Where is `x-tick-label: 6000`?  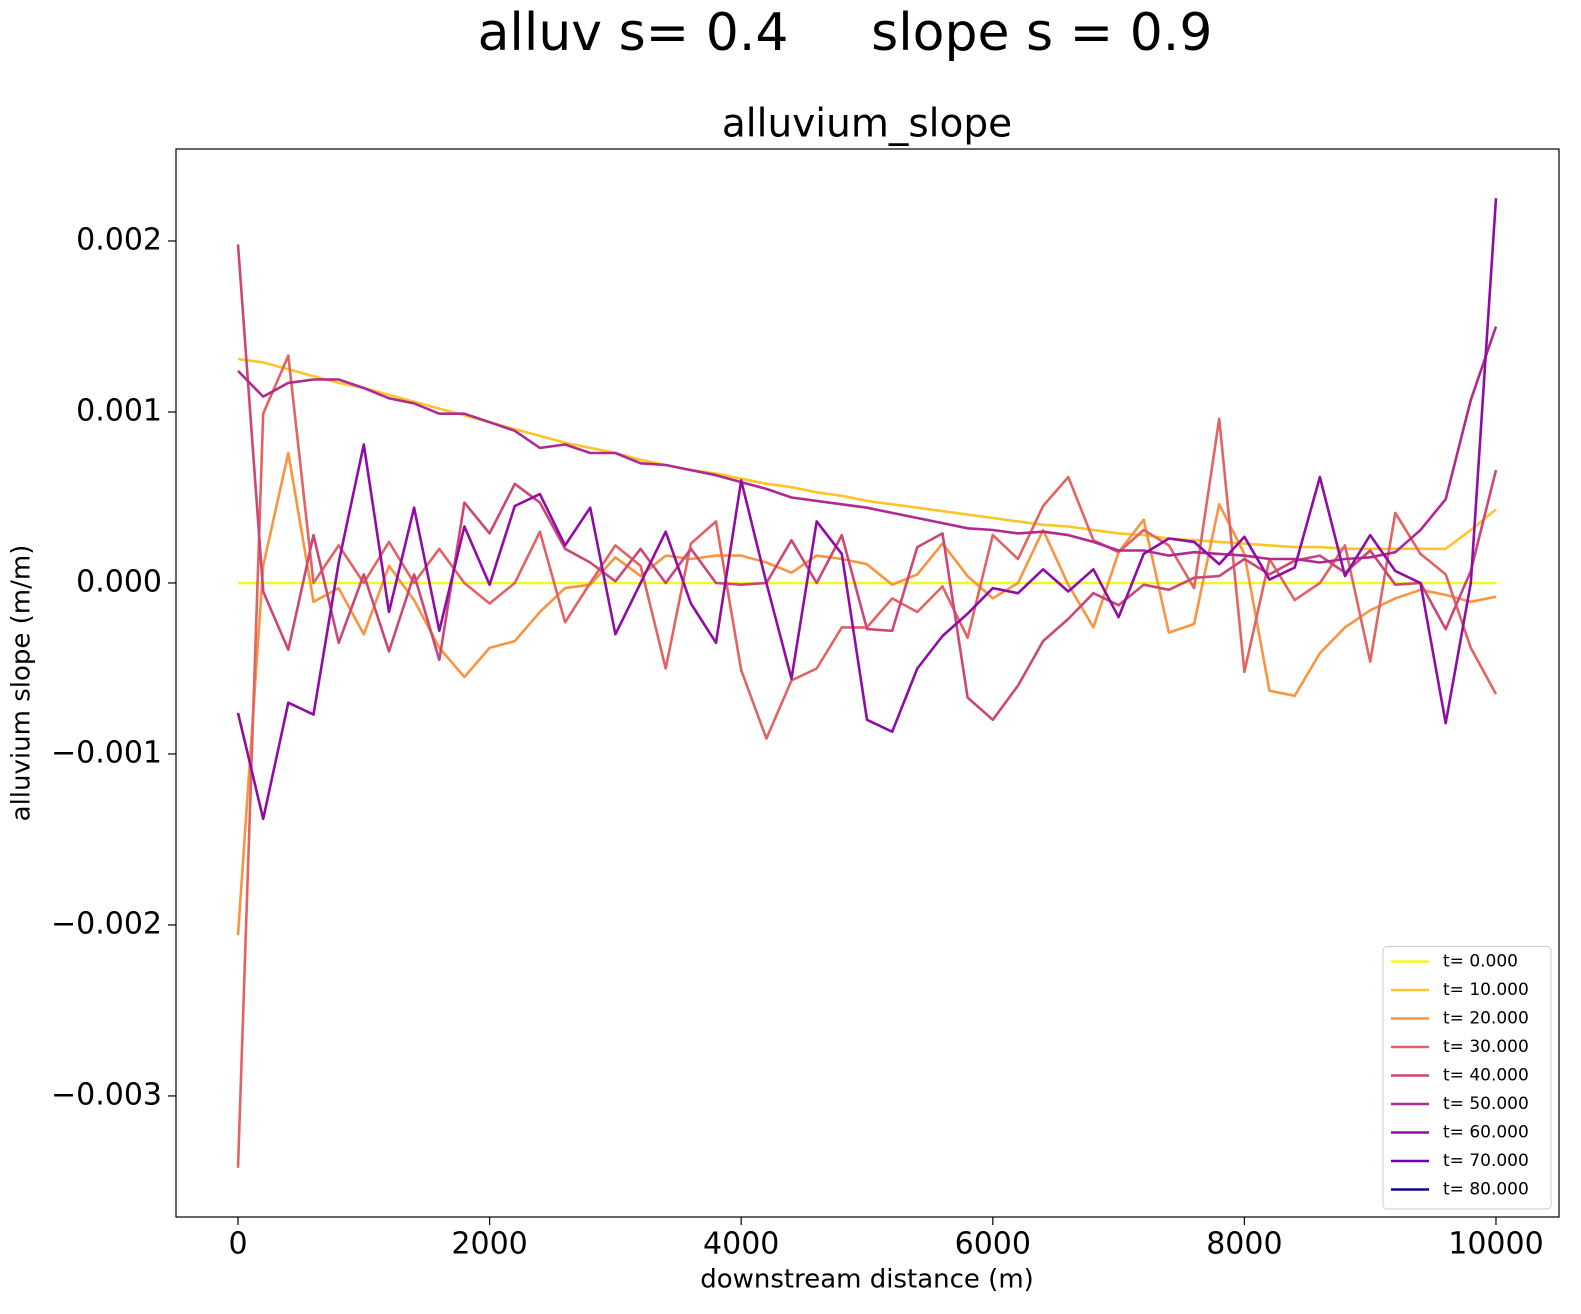
x-tick-label: 6000 is located at coordinates (993, 1244).